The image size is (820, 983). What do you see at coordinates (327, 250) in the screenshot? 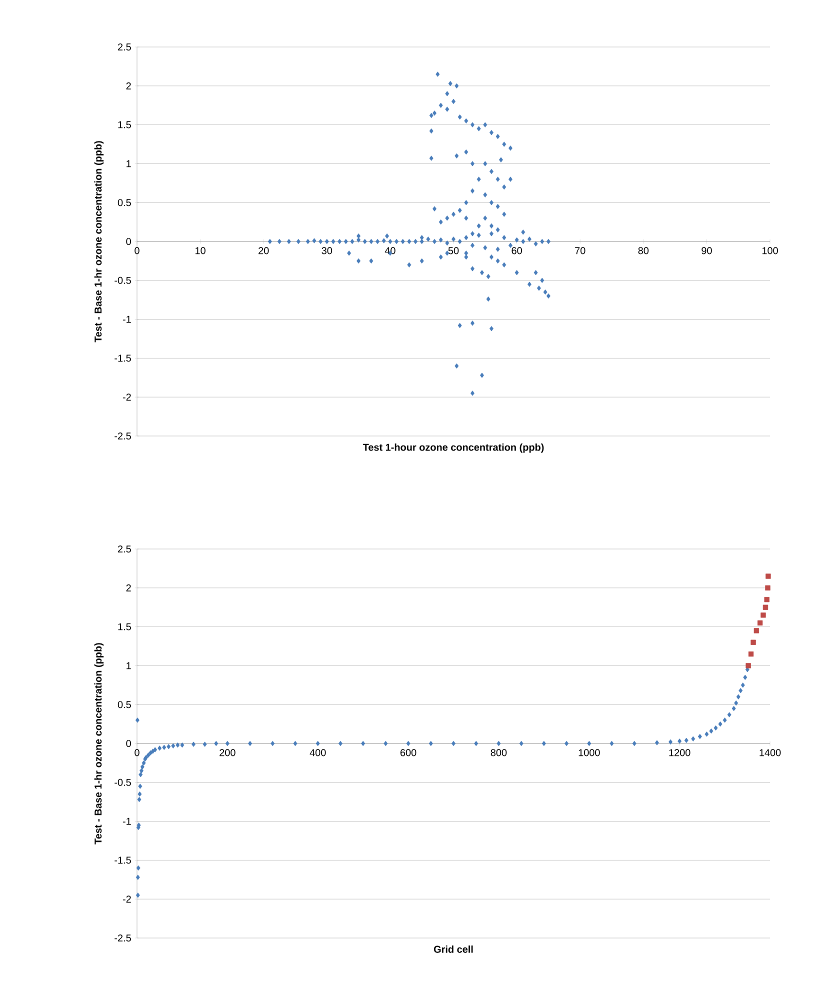
I see `x-tick-label: 30` at bounding box center [327, 250].